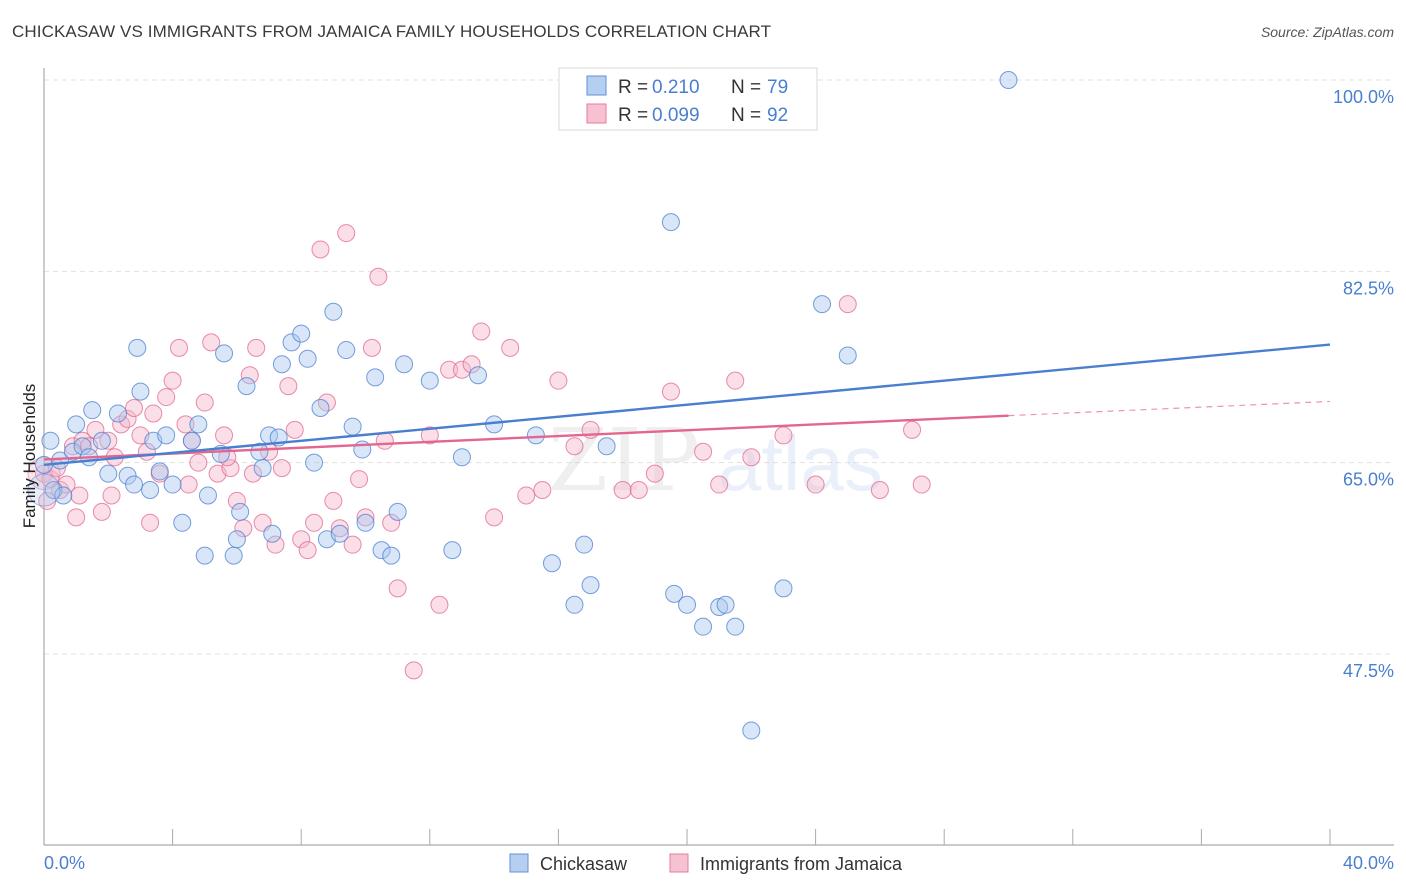 The image size is (1406, 892). Describe the element at coordinates (1363, 97) in the screenshot. I see `y-tick-label-3: 100.0%` at that location.